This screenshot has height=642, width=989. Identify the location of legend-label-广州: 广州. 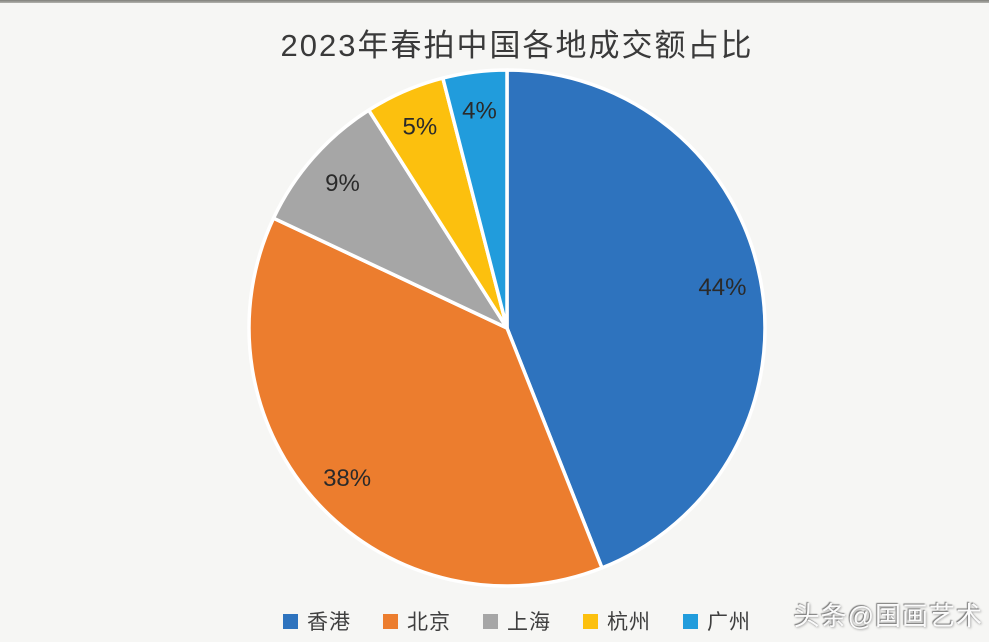
(729, 622).